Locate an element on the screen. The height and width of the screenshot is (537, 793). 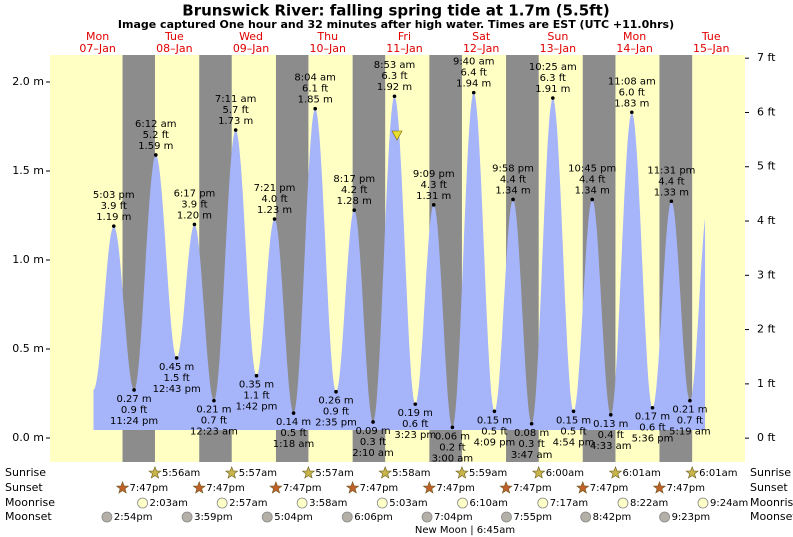
row-time: 6:10am is located at coordinates (489, 503).